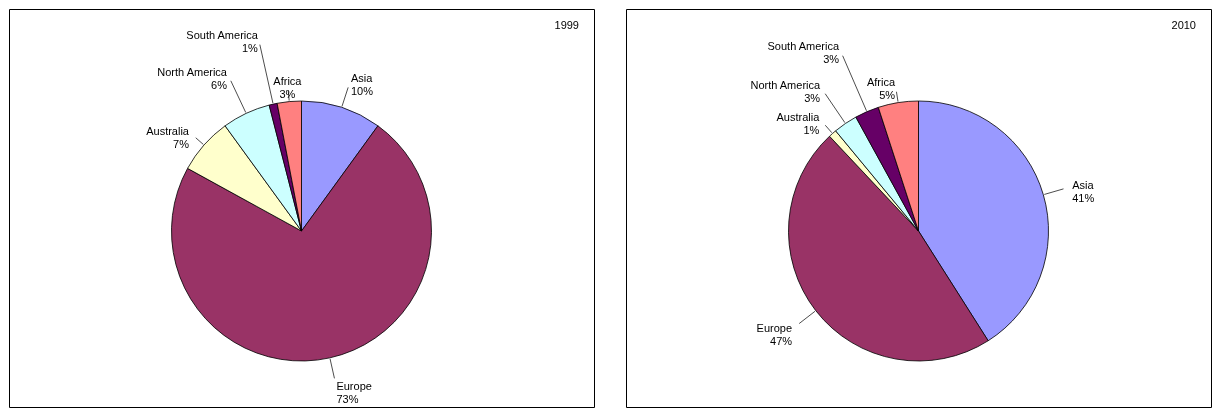 The height and width of the screenshot is (416, 1229). Describe the element at coordinates (887, 94) in the screenshot. I see `data-label: 5%` at that location.